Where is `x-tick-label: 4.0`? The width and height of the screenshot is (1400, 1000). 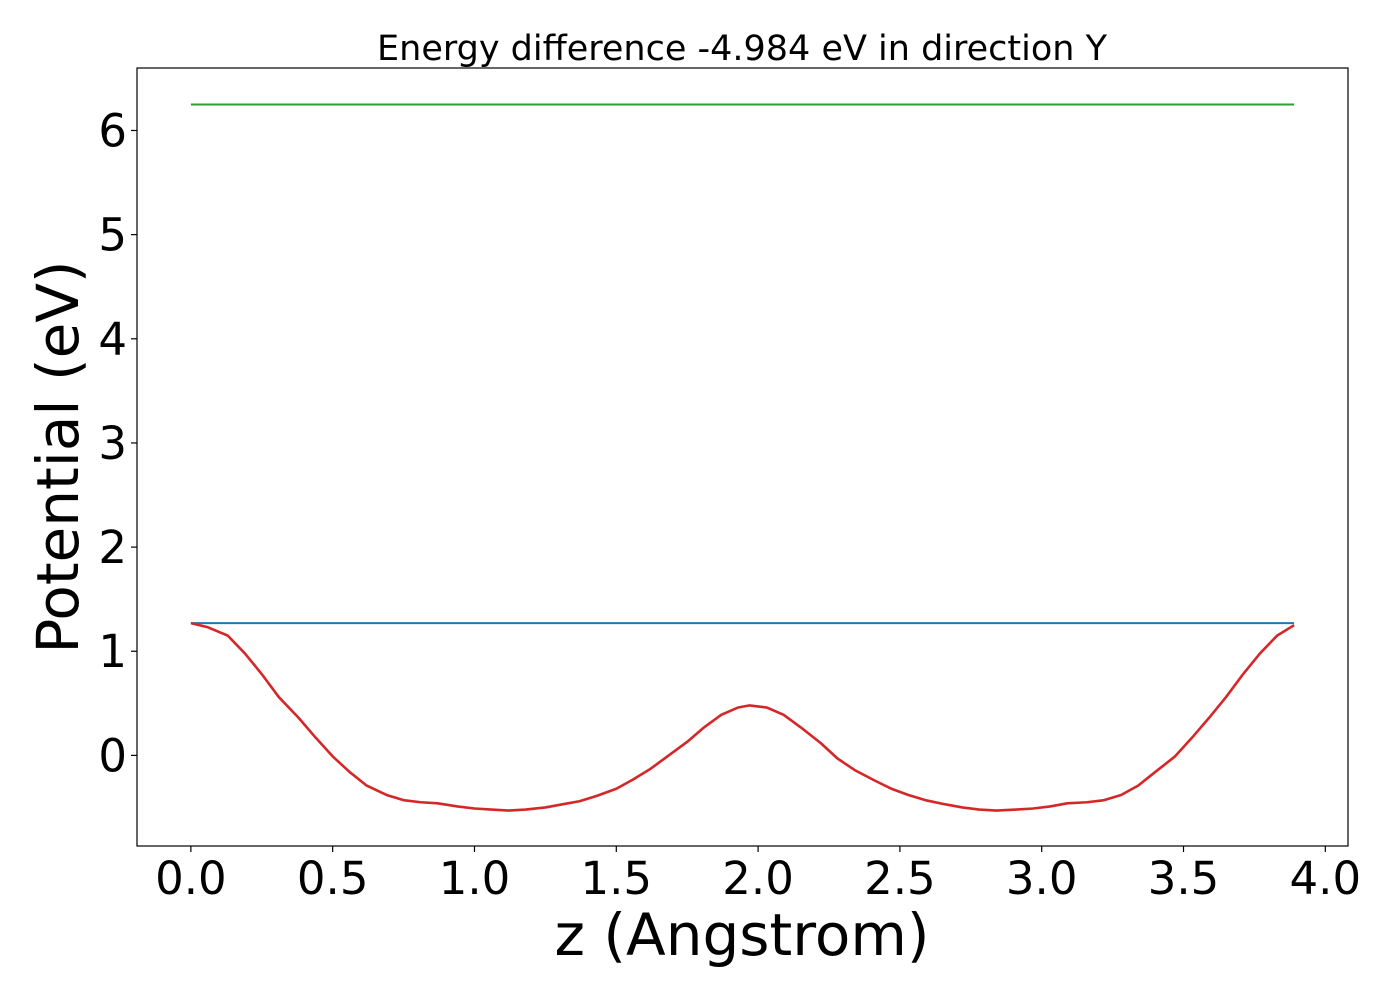
x-tick-label: 4.0 is located at coordinates (1326, 878).